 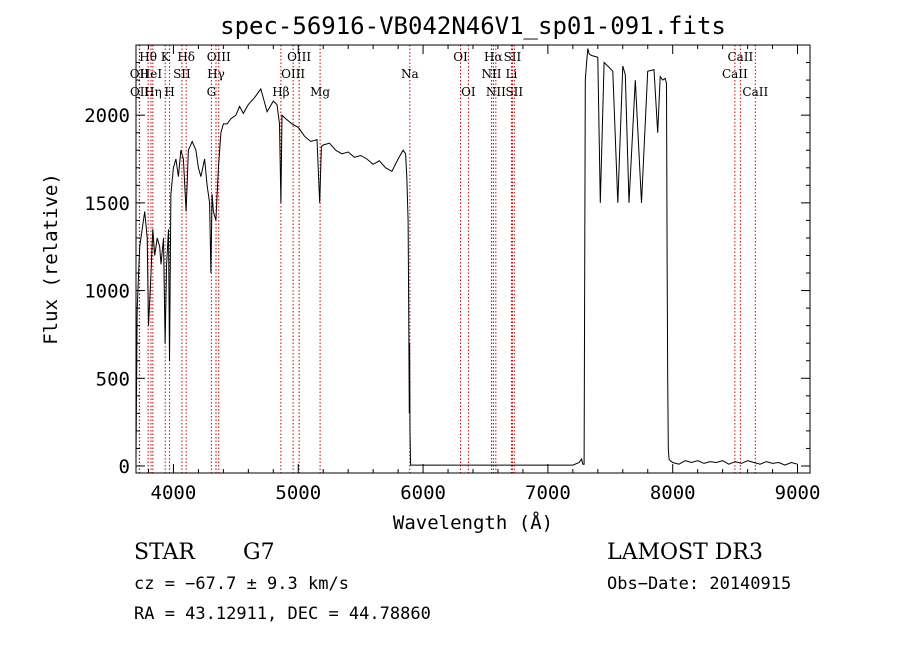 What do you see at coordinates (51, 259) in the screenshot?
I see `y-axis-label: Flux (relative)` at bounding box center [51, 259].